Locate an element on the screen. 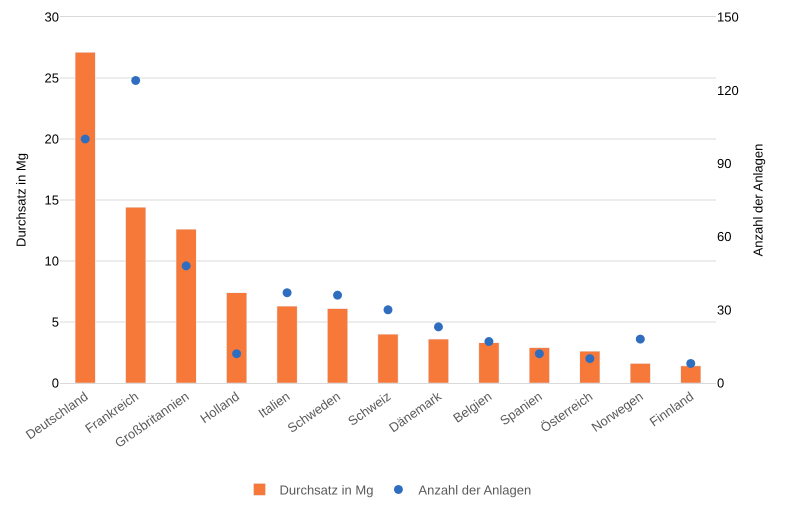 The height and width of the screenshot is (514, 786). y2-tick-label: 120 is located at coordinates (728, 90).